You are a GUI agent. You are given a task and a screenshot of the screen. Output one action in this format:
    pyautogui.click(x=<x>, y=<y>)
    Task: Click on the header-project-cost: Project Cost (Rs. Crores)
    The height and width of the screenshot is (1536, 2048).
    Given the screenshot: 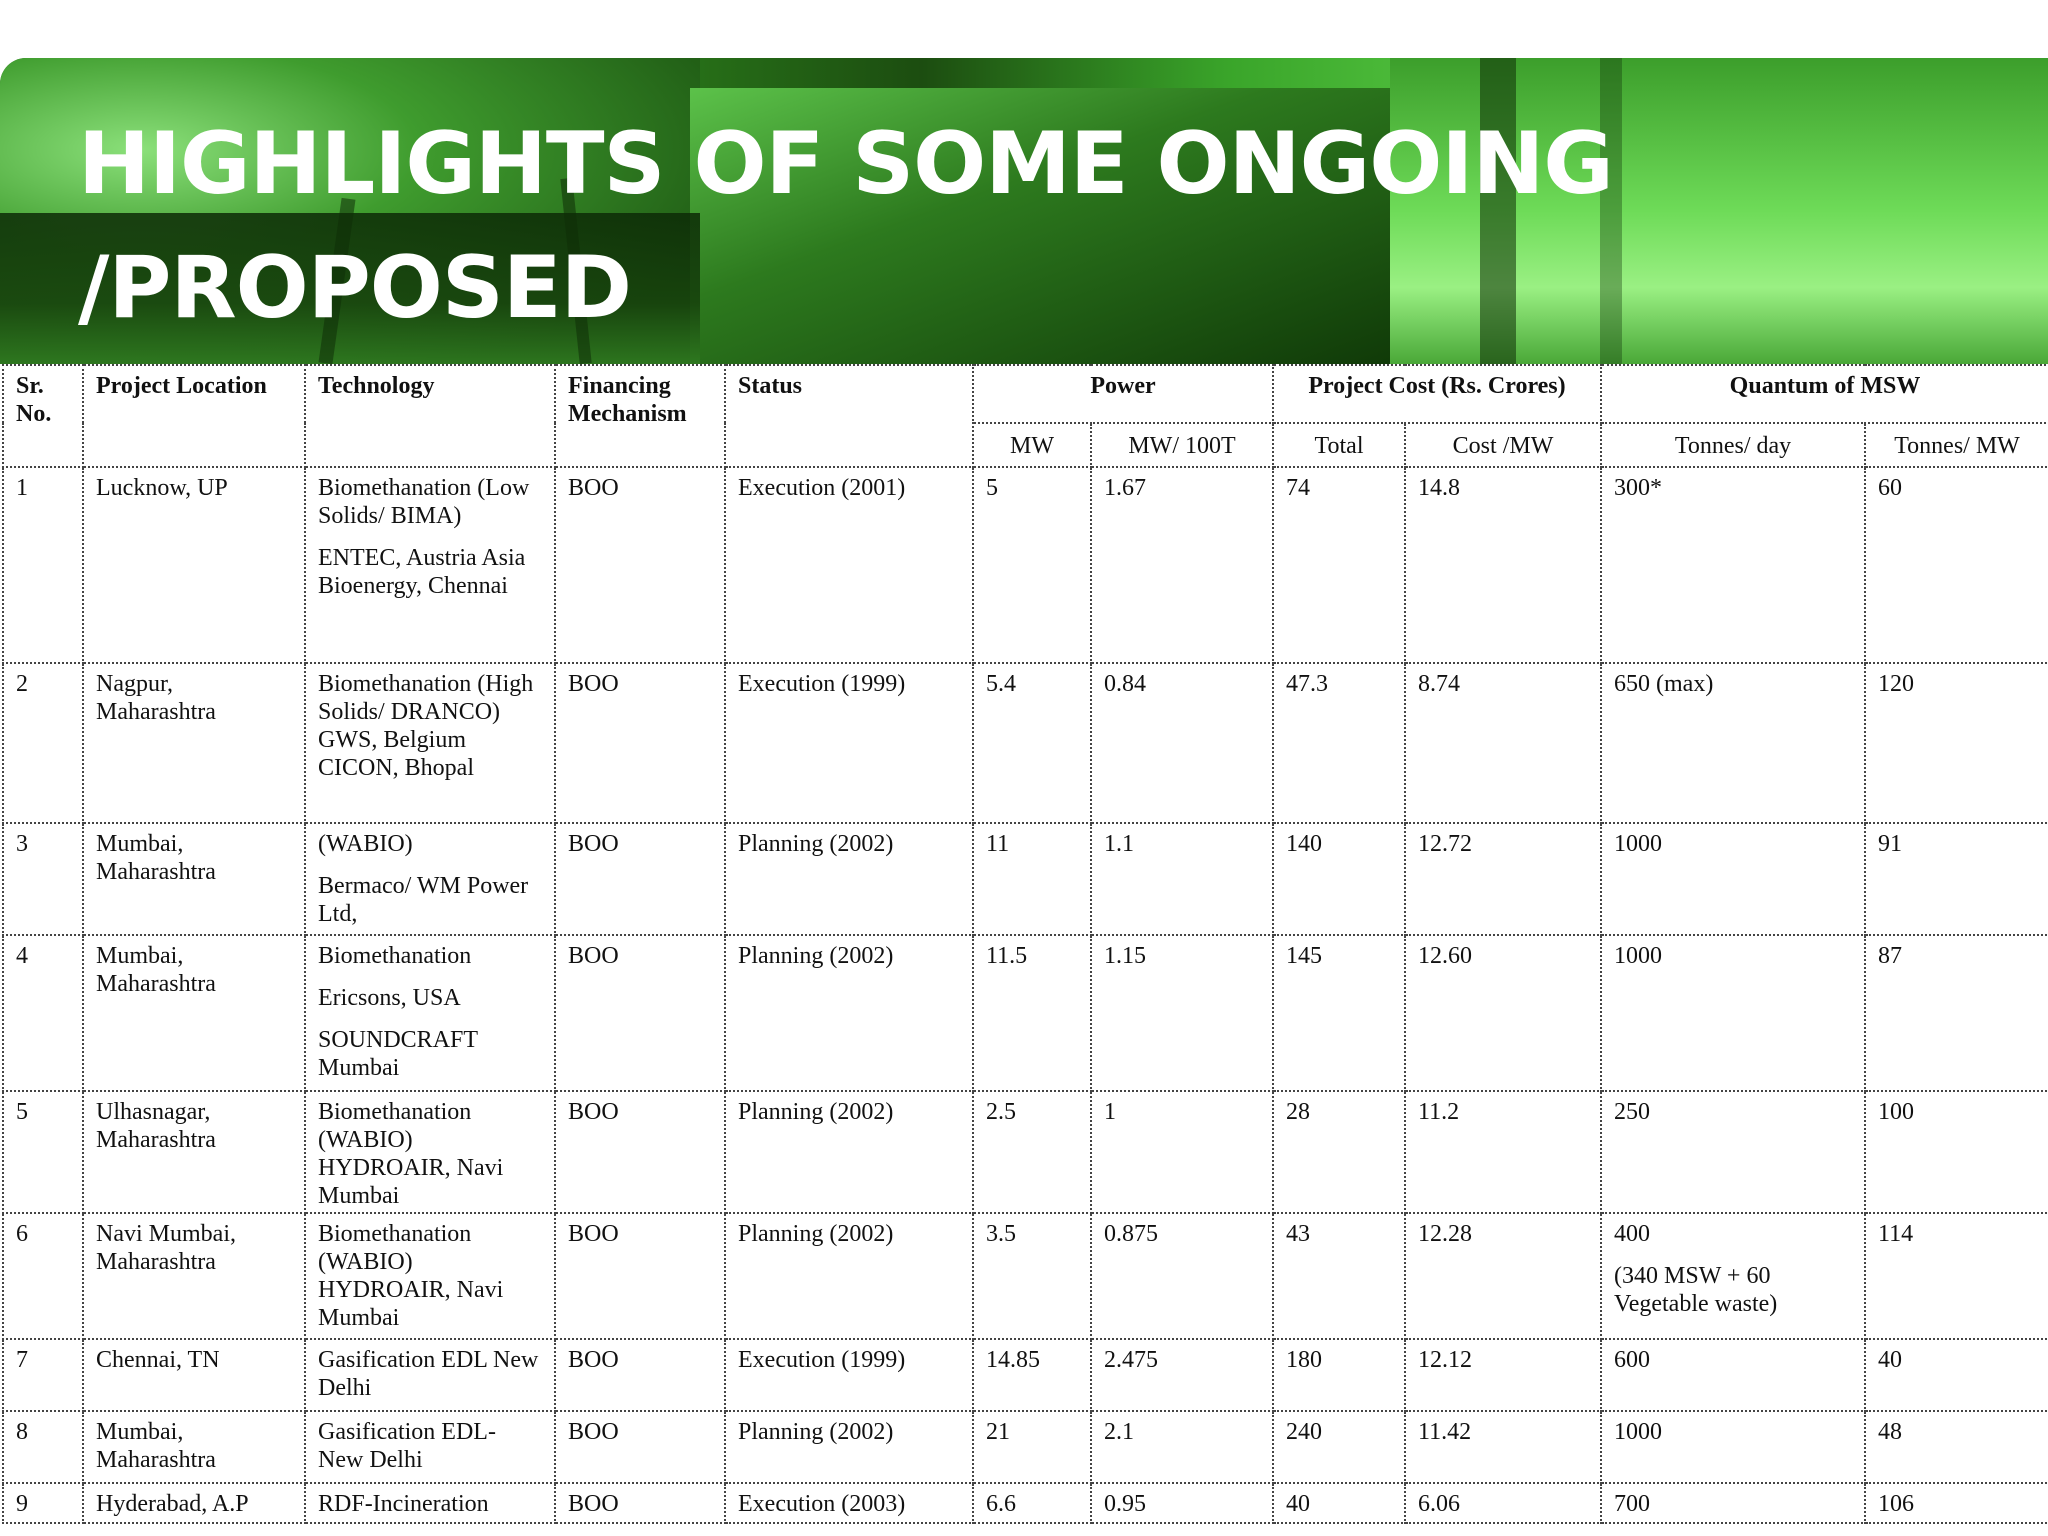 What is the action you would take?
    pyautogui.click(x=1437, y=394)
    